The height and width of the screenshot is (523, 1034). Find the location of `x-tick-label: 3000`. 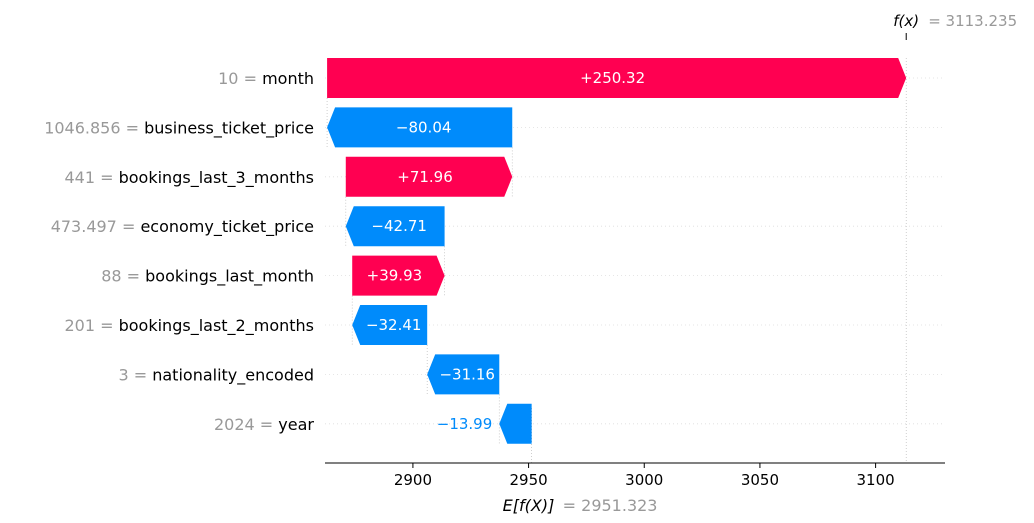

x-tick-label: 3000 is located at coordinates (644, 480).